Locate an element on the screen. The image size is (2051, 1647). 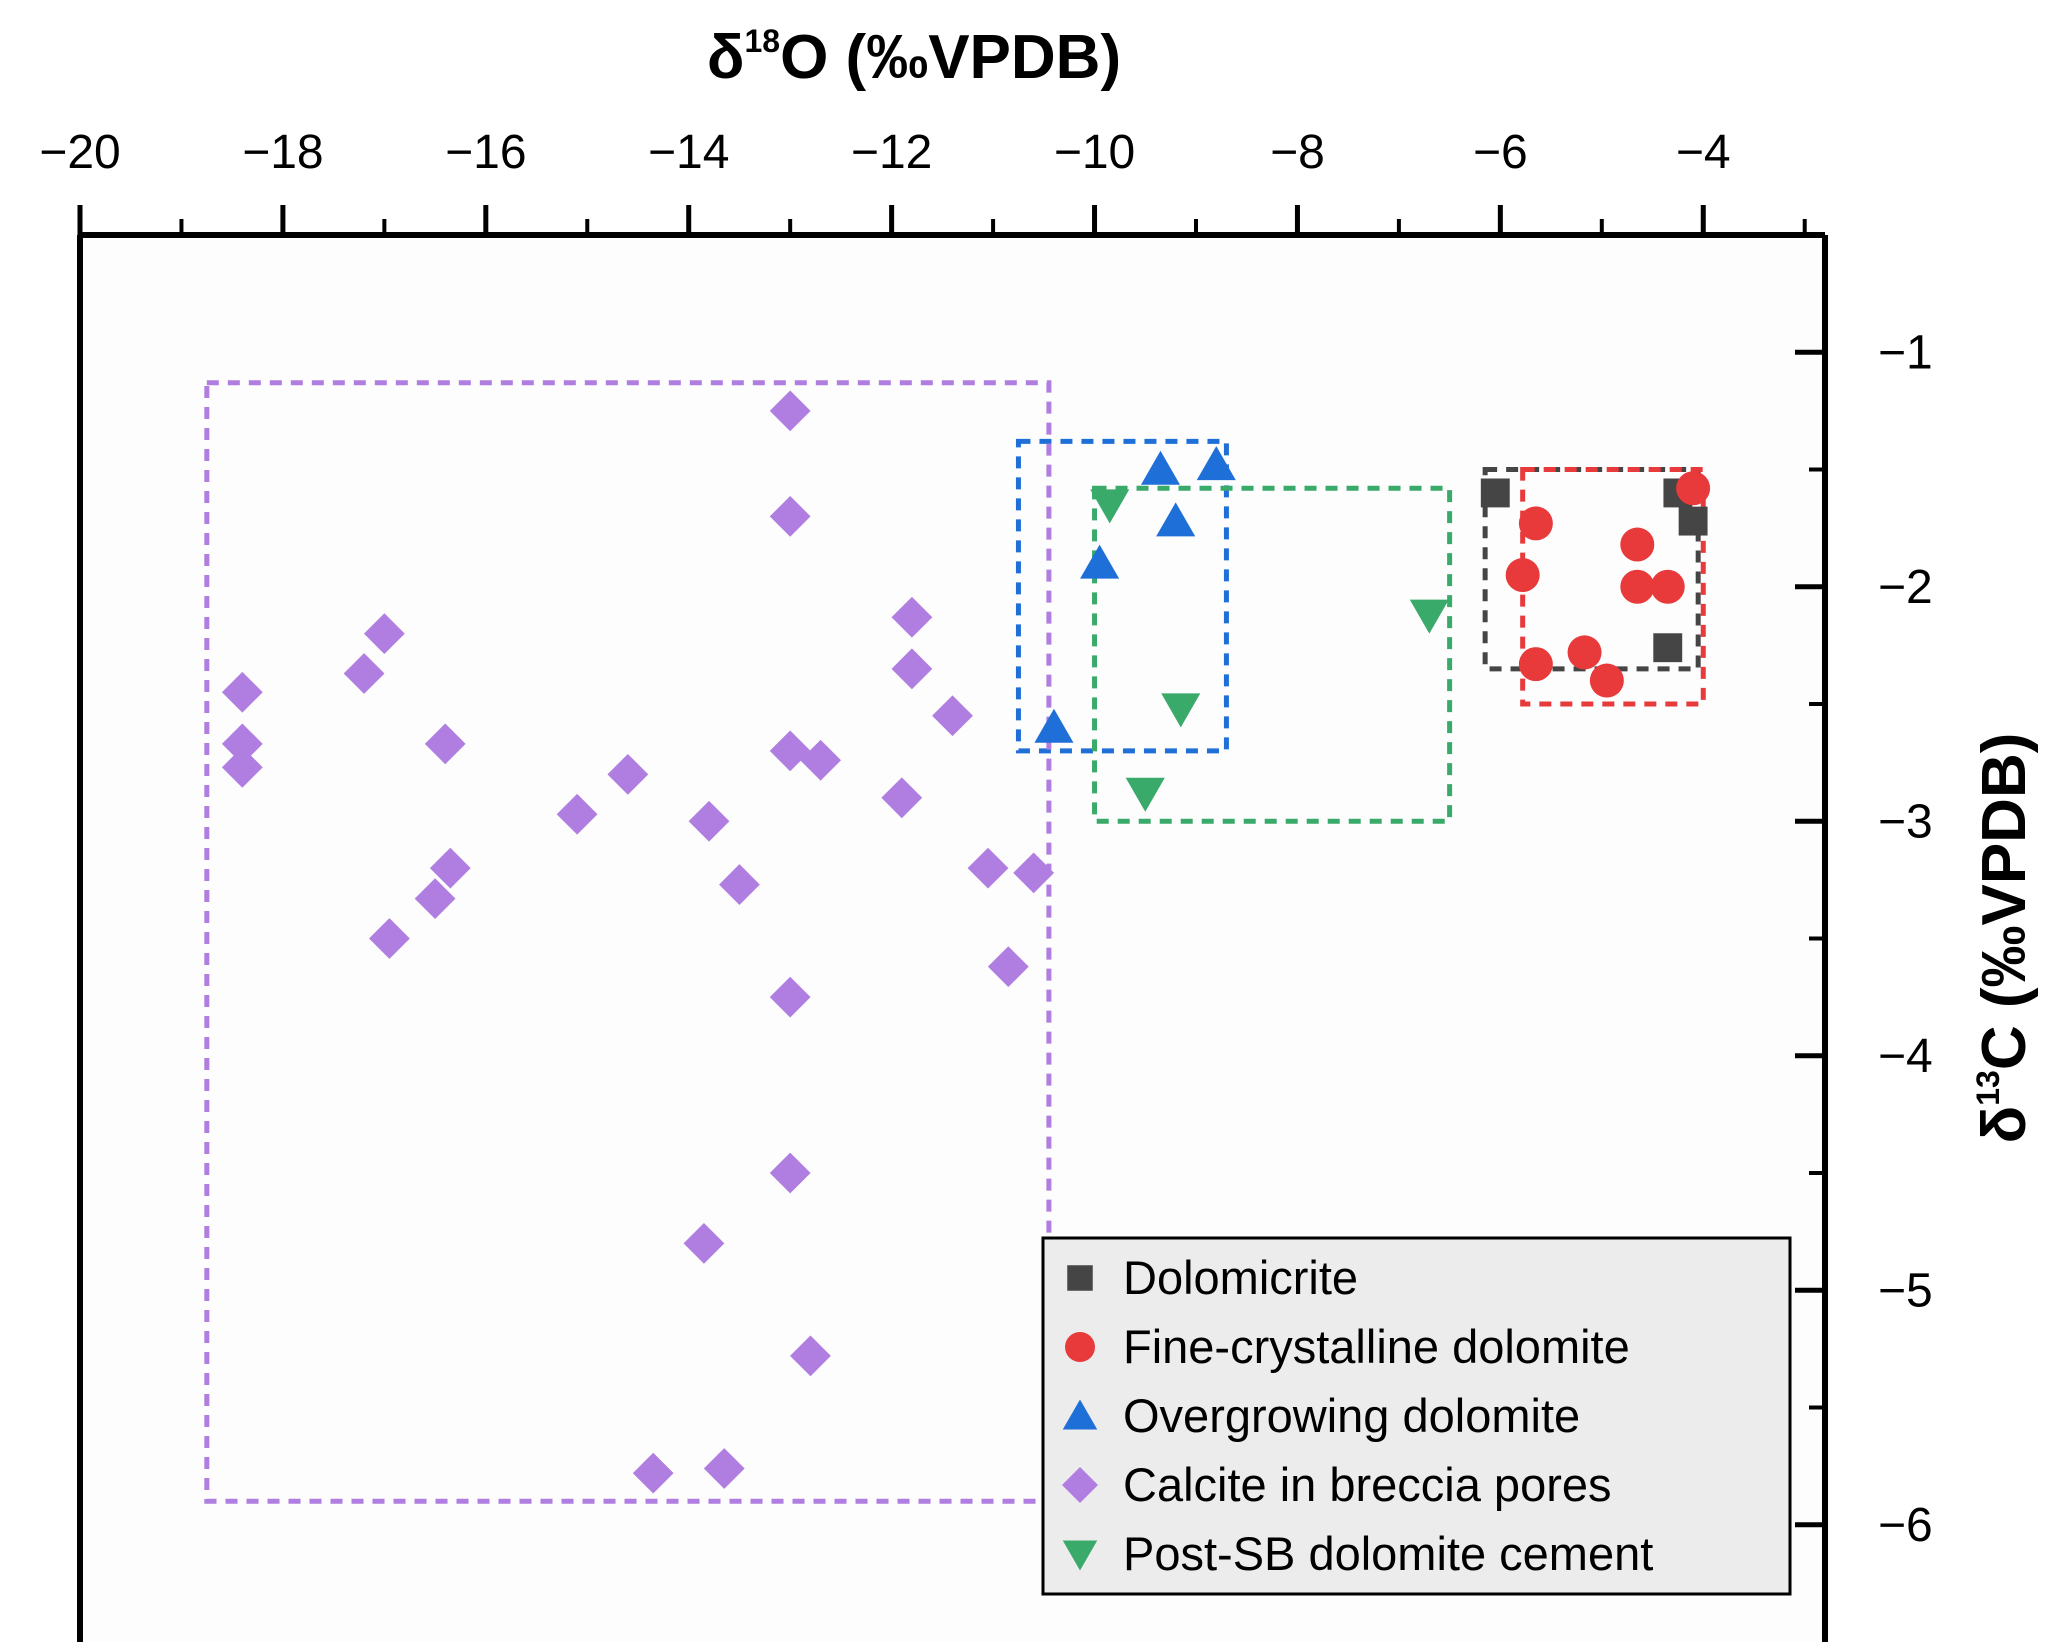
series-fine-crystalline-dolomite is located at coordinates (1608, 584).